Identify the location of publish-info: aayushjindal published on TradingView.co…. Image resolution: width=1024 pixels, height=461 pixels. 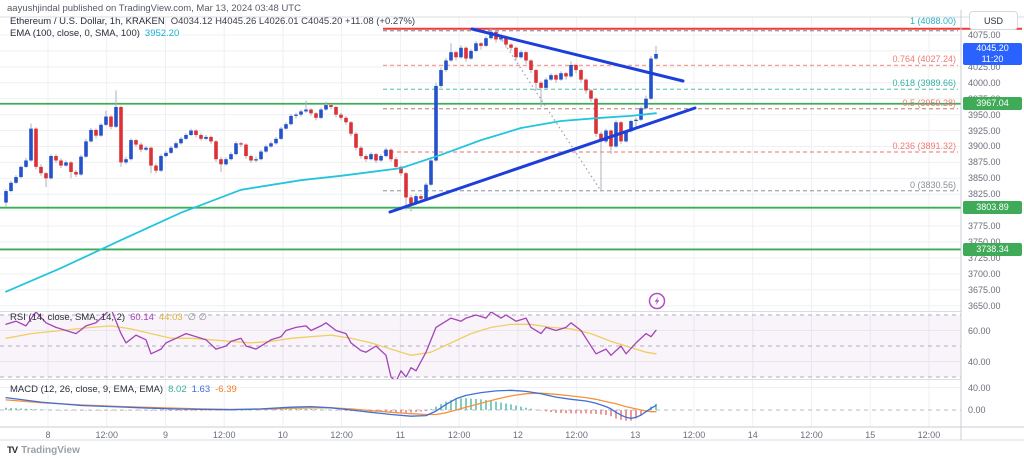
(154, 8).